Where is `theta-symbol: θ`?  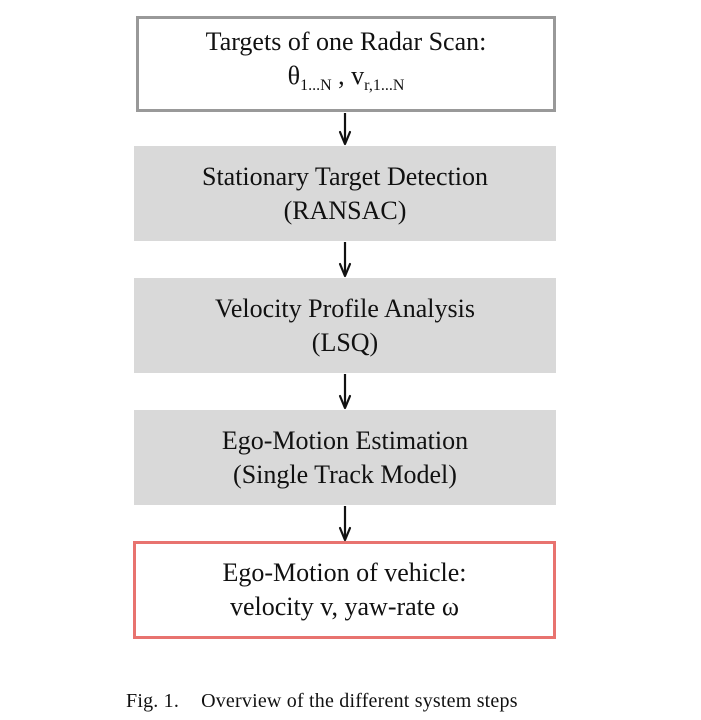
theta-symbol: θ is located at coordinates (294, 75).